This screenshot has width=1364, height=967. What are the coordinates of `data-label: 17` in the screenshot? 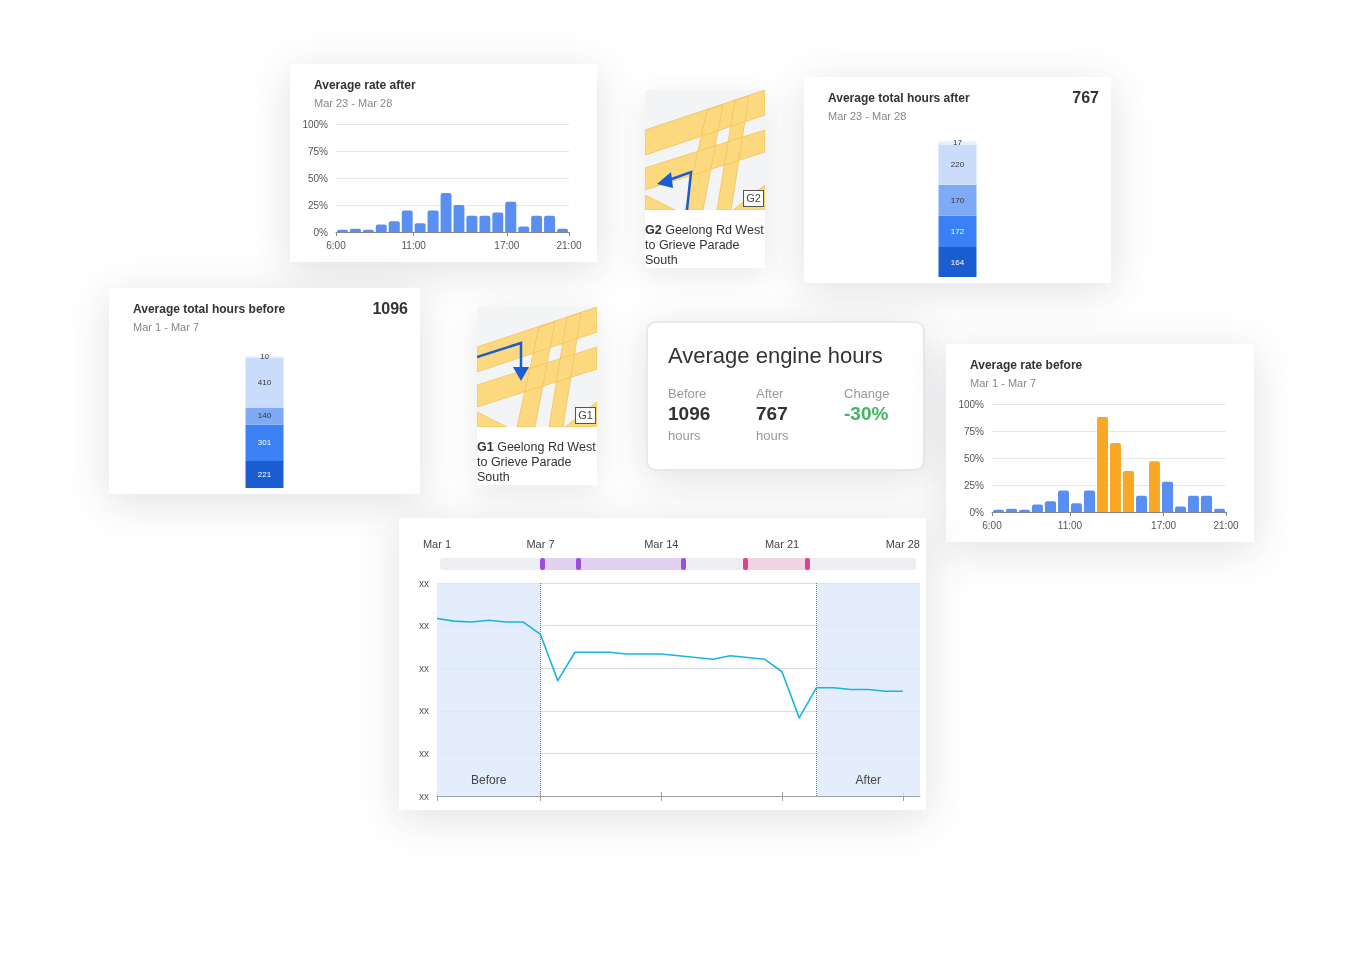 It's located at (958, 143).